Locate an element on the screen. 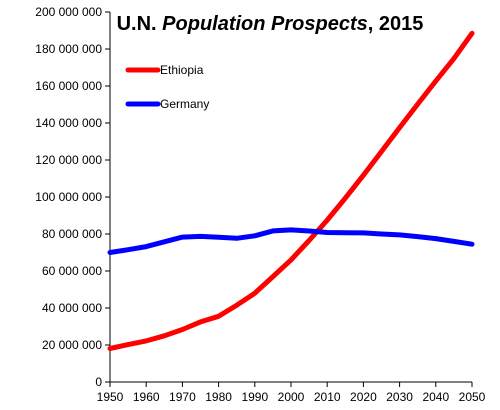  y-tick-label: 120 000 000 is located at coordinates (68, 160).